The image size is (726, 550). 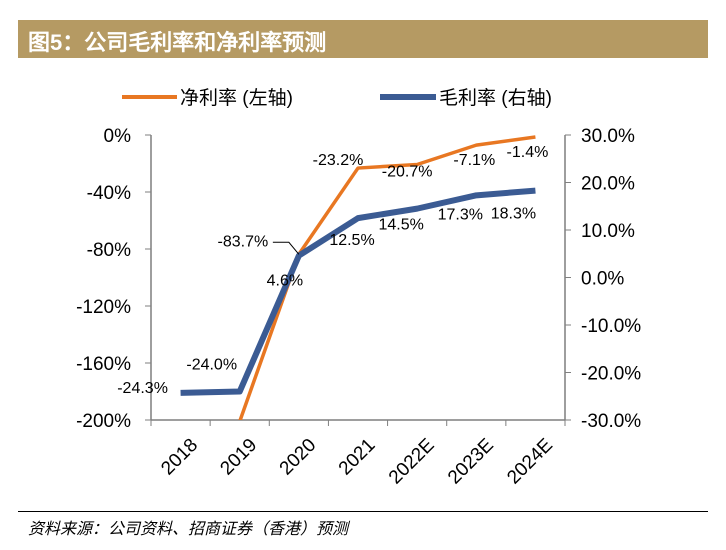 What do you see at coordinates (177, 42) in the screenshot?
I see `chart-title: 图5：公司毛利率和净利率预测` at bounding box center [177, 42].